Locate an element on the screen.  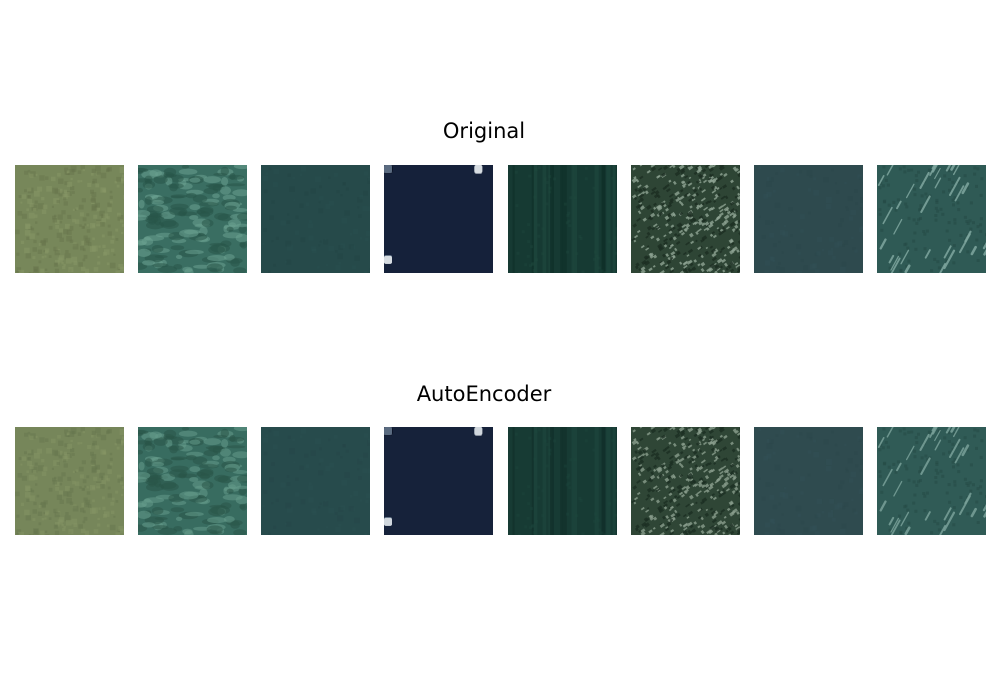
row-title-original: Original is located at coordinates (484, 131).